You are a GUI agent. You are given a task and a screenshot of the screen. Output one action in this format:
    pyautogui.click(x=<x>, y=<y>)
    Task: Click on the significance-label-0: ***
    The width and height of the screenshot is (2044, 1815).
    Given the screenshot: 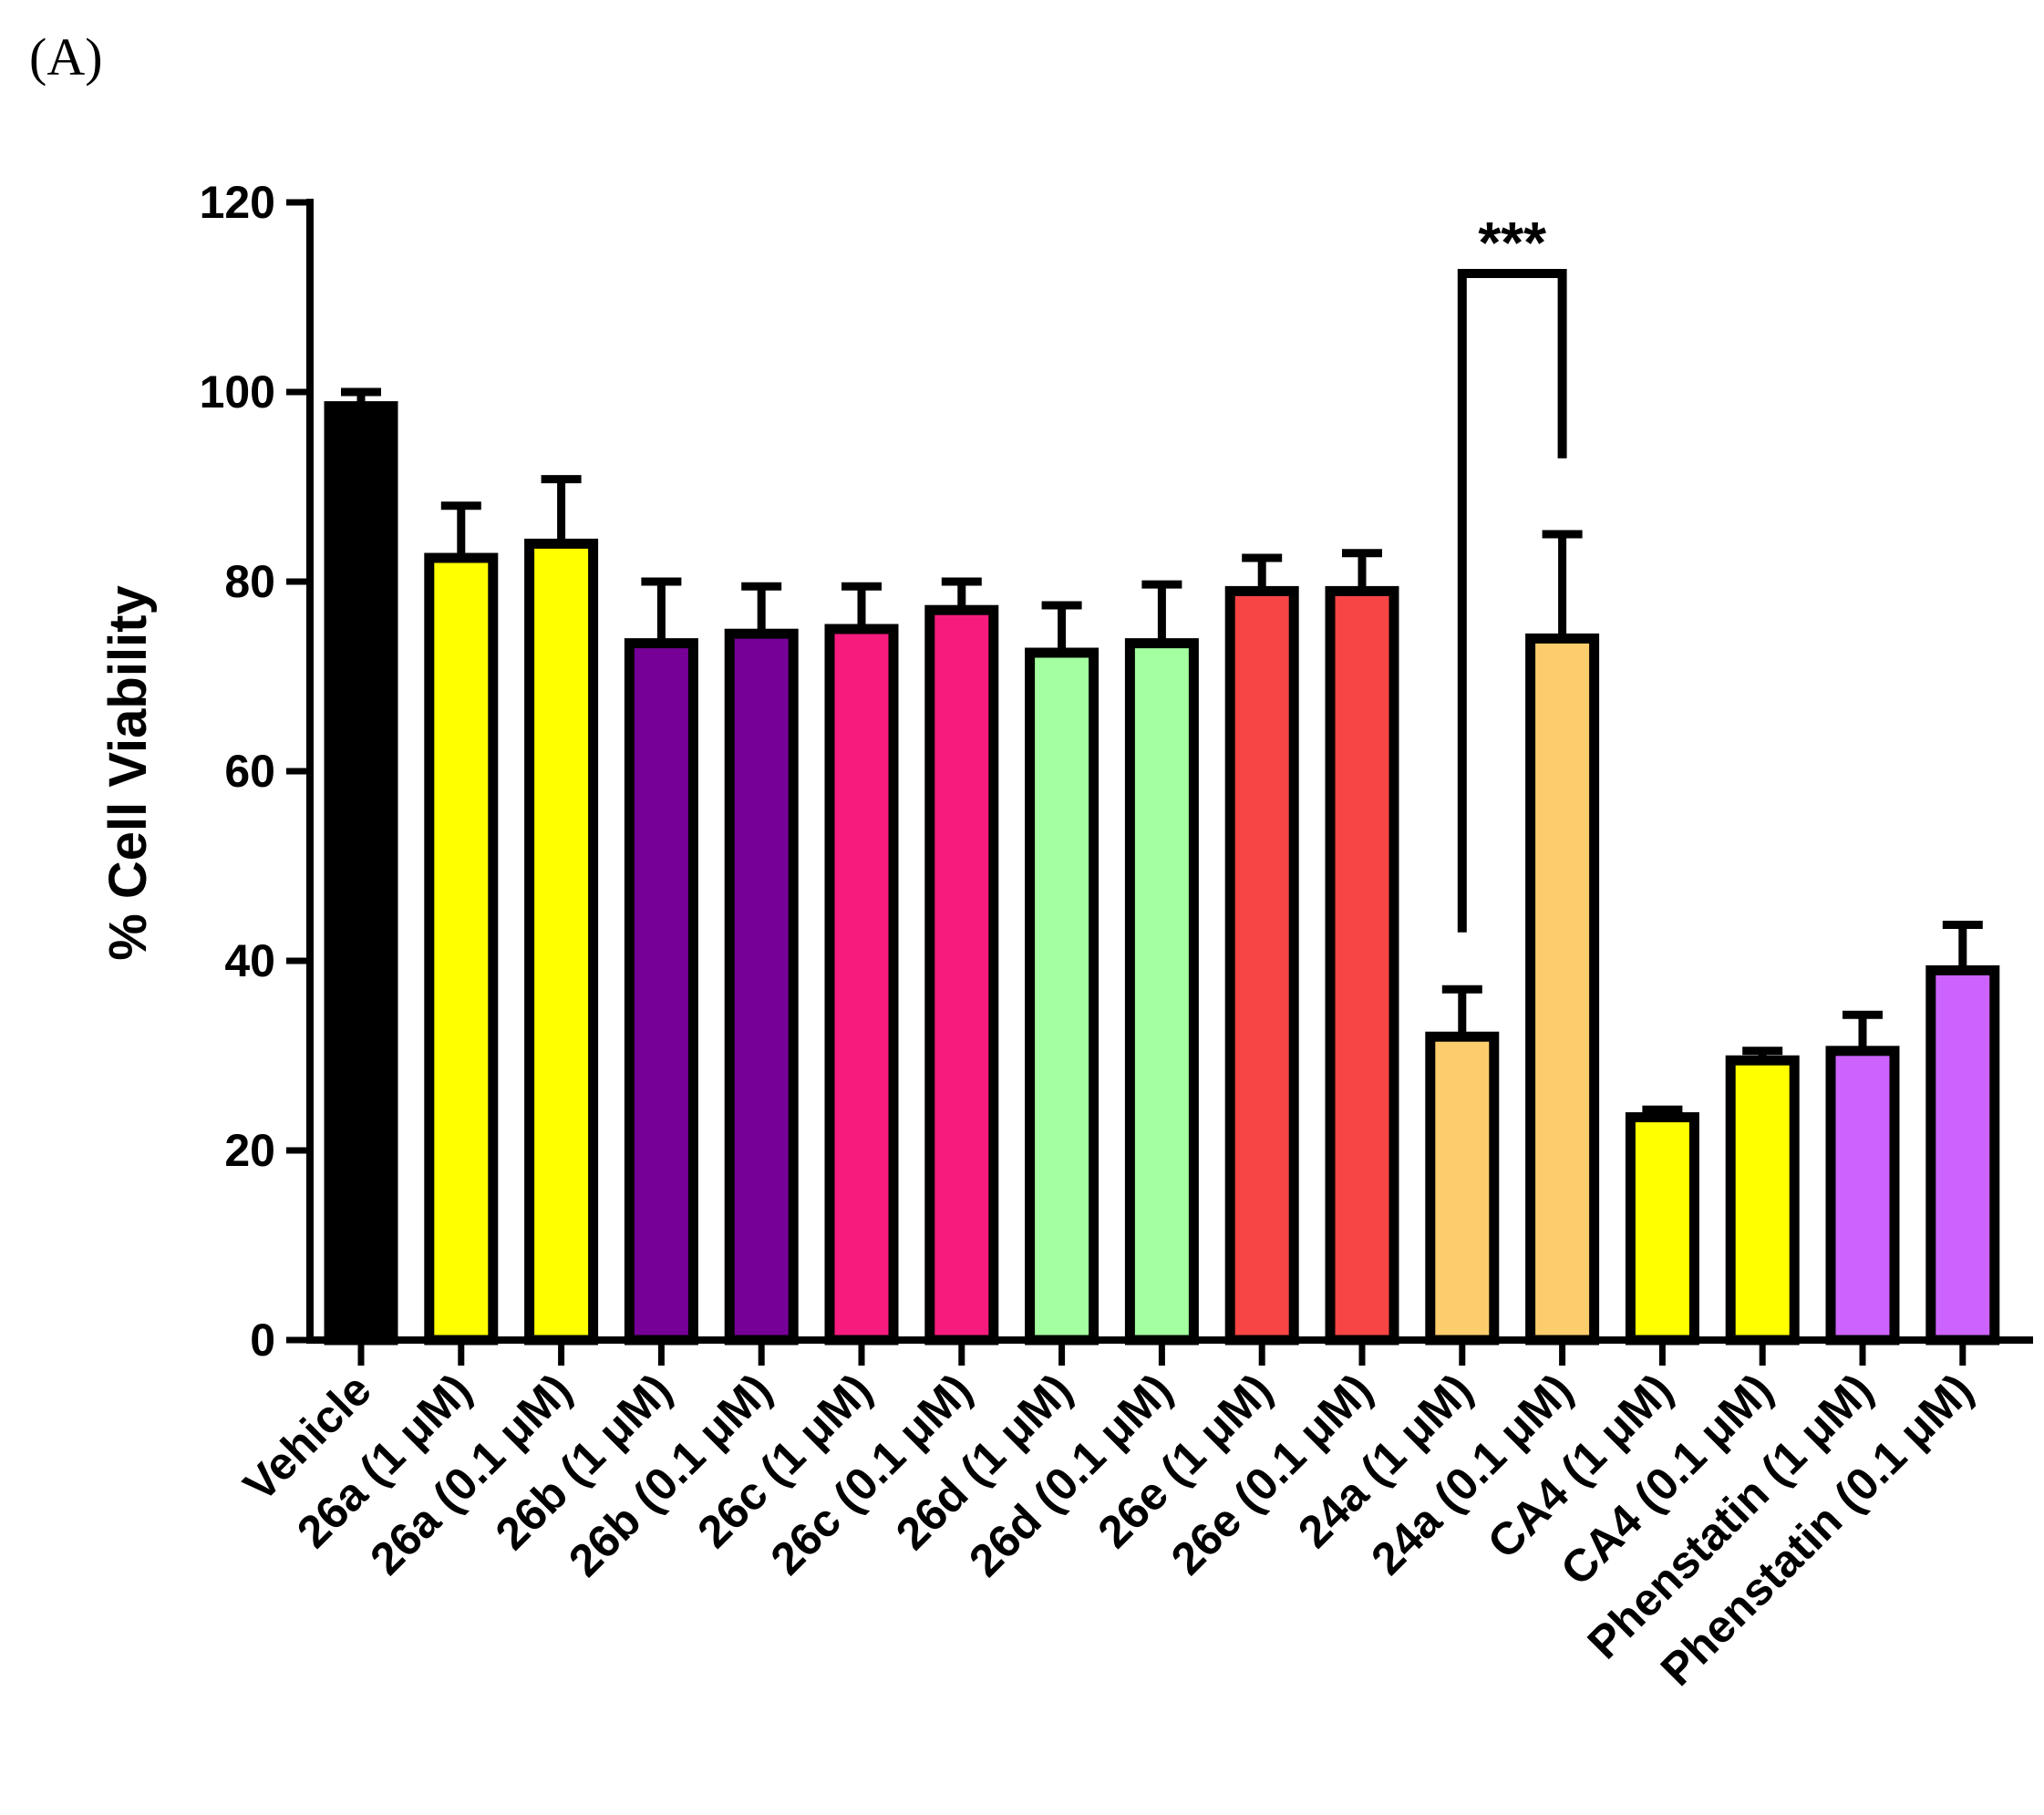 What is the action you would take?
    pyautogui.click(x=1512, y=242)
    